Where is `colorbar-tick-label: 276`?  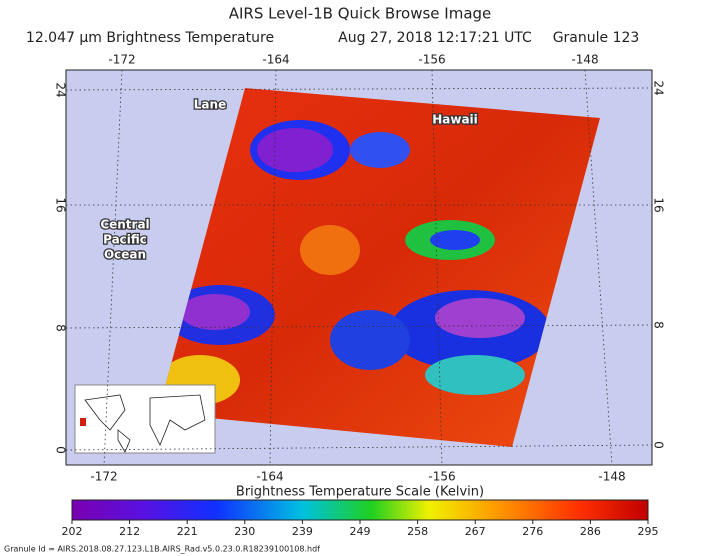 colorbar-tick-label: 276 is located at coordinates (532, 531).